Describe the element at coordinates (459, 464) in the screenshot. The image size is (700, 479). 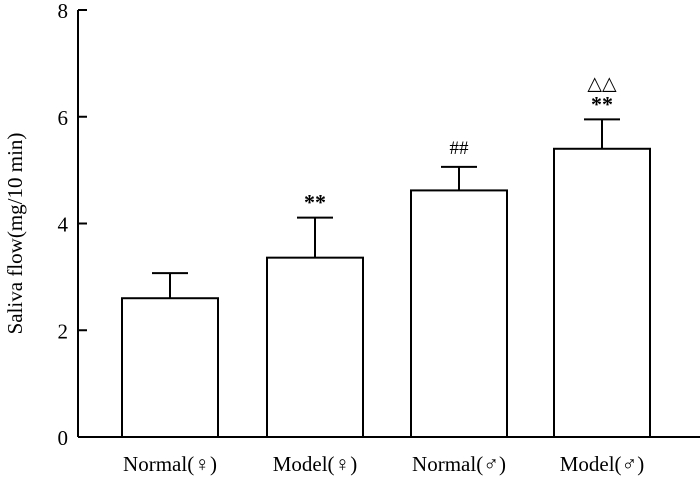
I see `category-label-2: Normal(♂)` at that location.